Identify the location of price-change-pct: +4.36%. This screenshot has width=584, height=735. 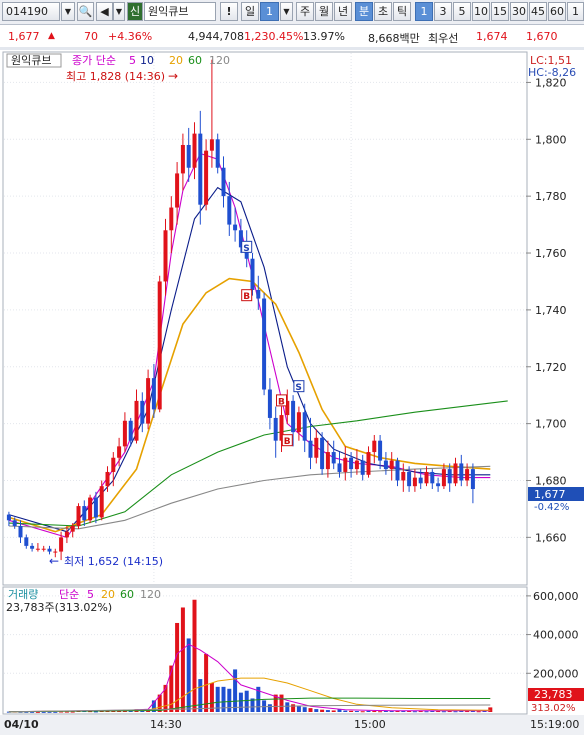
(130, 36).